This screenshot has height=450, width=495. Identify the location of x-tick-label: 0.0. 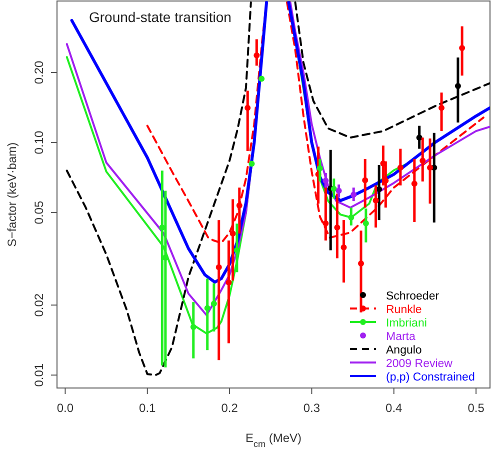
(65, 408).